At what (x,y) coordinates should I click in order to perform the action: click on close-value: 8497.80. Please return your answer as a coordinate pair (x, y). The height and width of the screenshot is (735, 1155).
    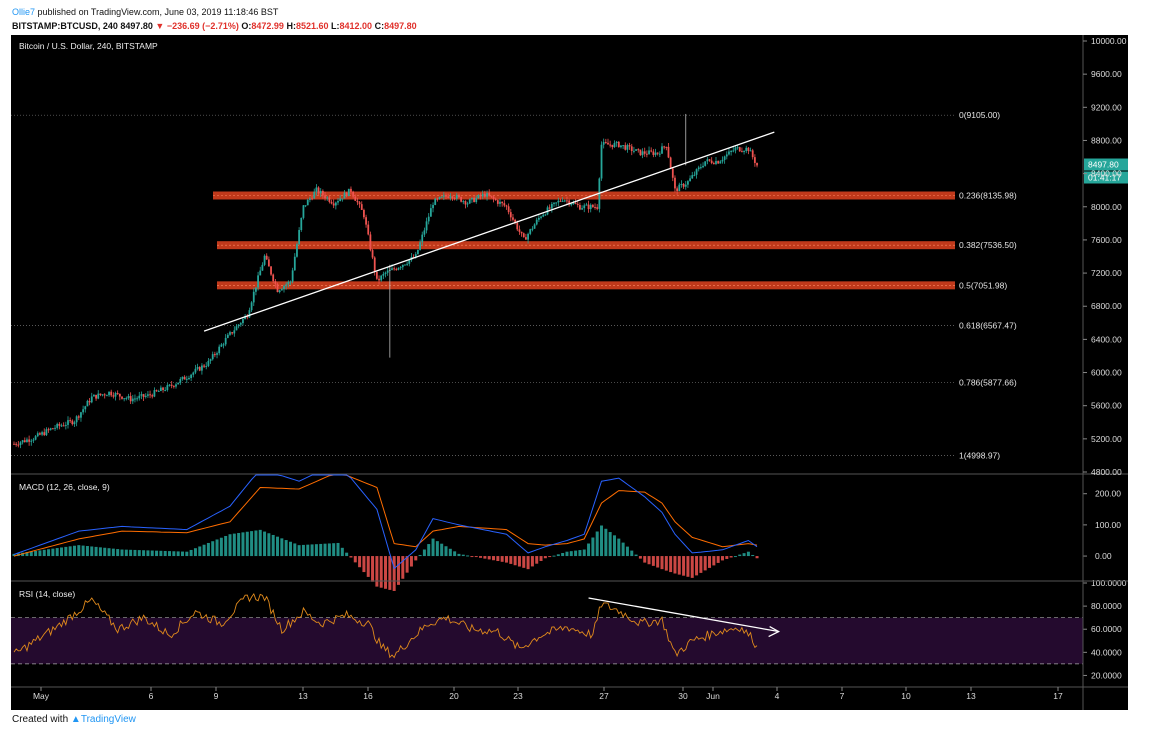
    Looking at the image, I should click on (400, 26).